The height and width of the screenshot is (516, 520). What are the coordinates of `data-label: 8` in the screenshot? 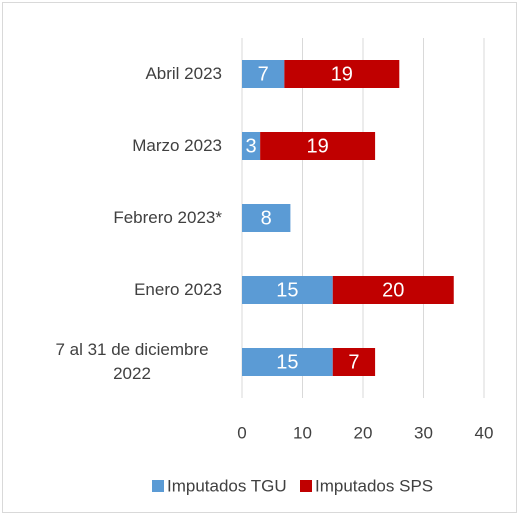 It's located at (266, 218).